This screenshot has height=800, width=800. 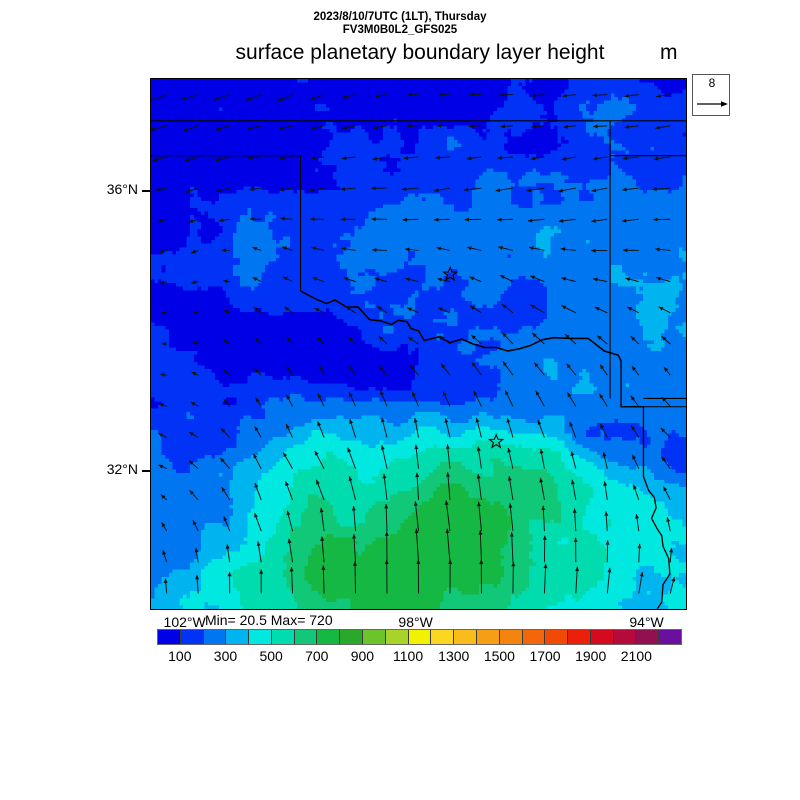 I want to click on colorbar-tick-label: 1900, so click(x=591, y=656).